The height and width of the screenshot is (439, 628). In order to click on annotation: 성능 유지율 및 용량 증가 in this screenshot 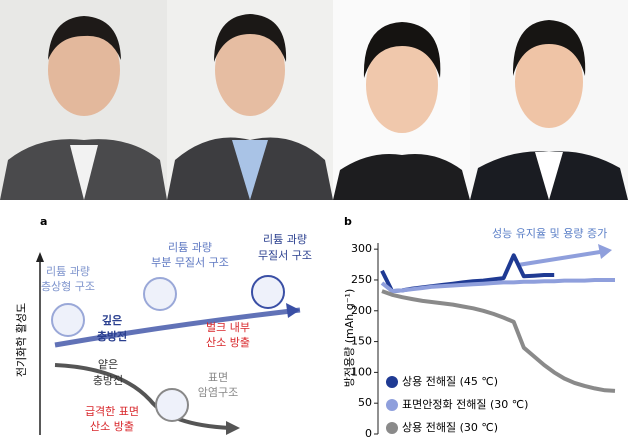, I will do `click(549, 233)`.